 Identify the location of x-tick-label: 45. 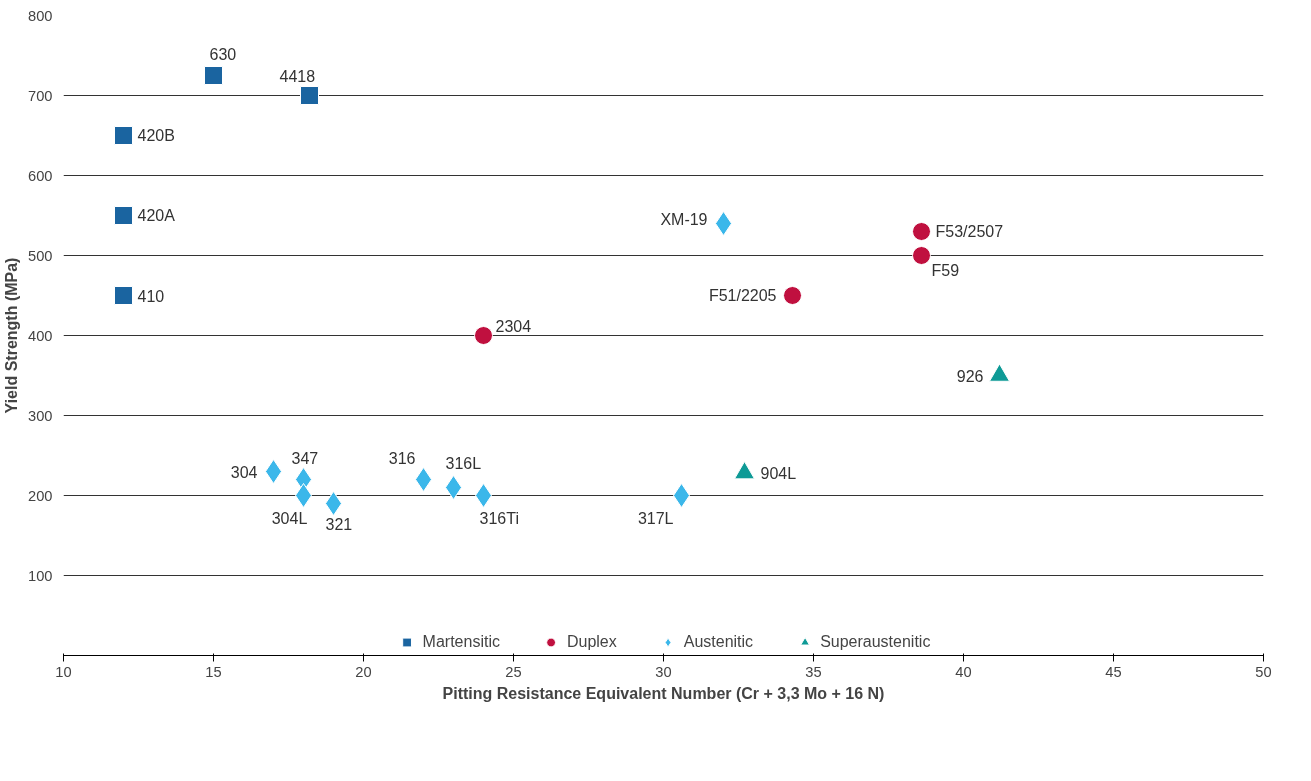
(1113, 671).